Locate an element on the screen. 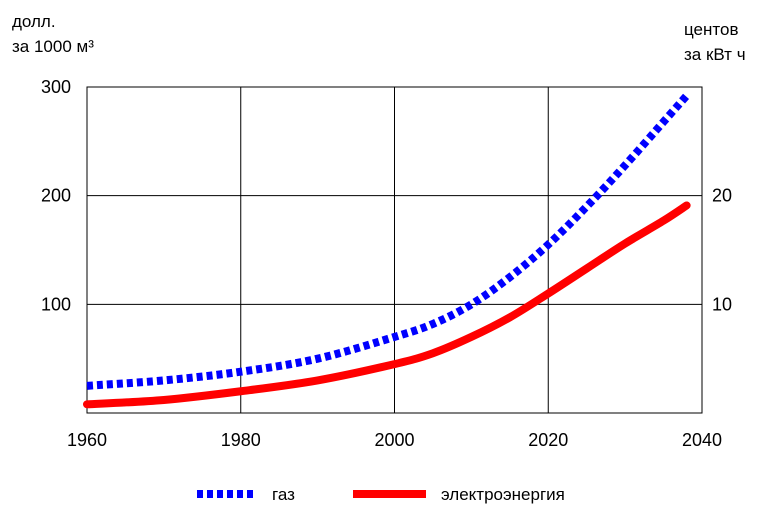 The height and width of the screenshot is (505, 771). x-tick-label: 1960 is located at coordinates (87, 440).